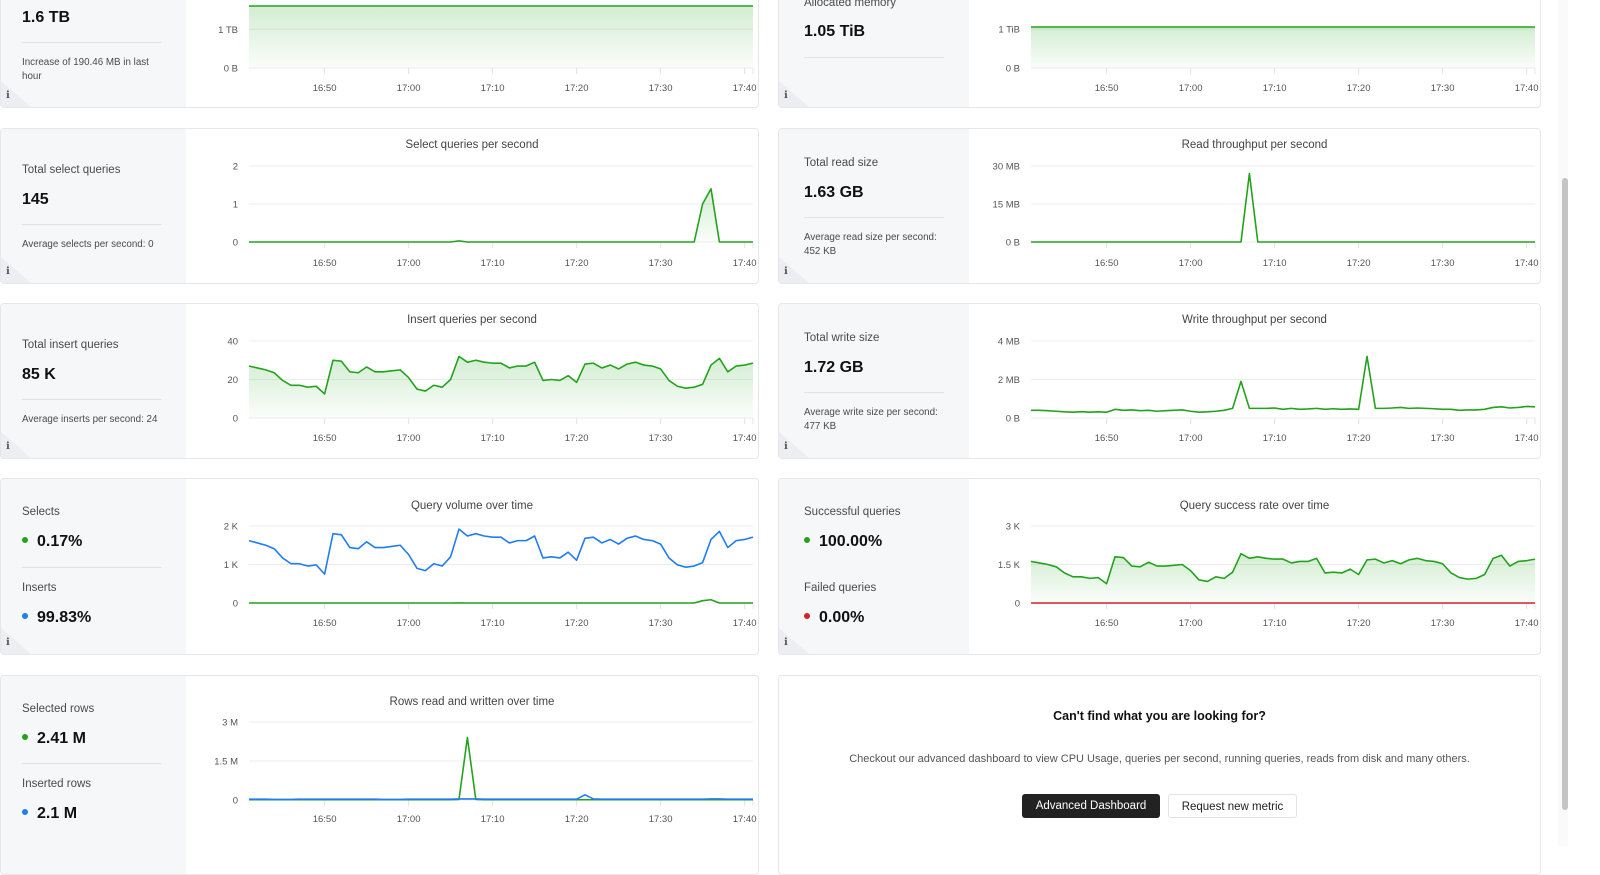 This screenshot has width=1600, height=875. Describe the element at coordinates (35, 199) in the screenshot. I see `select-value: 145` at that location.